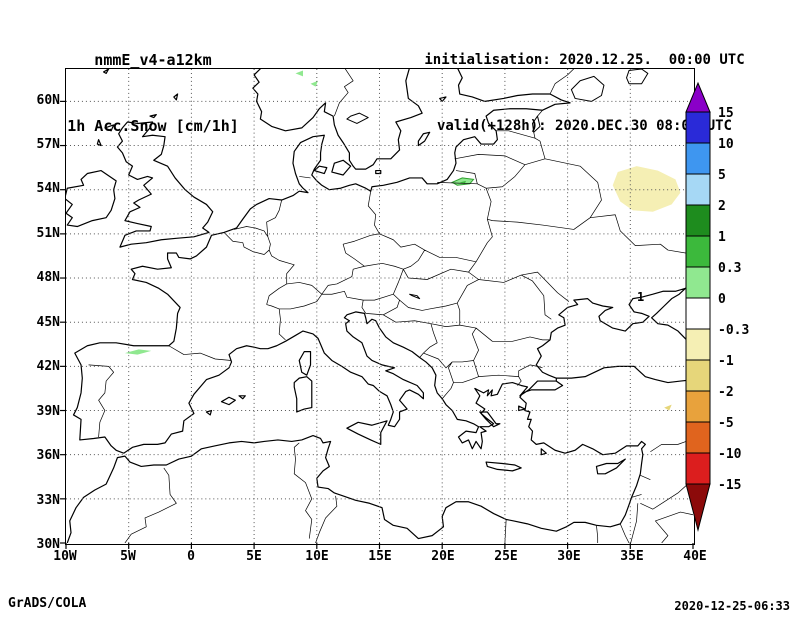 Image resolution: width=800 pixels, height=618 pixels. What do you see at coordinates (380, 556) in the screenshot?
I see `lon-tick-label: 15E` at bounding box center [380, 556].